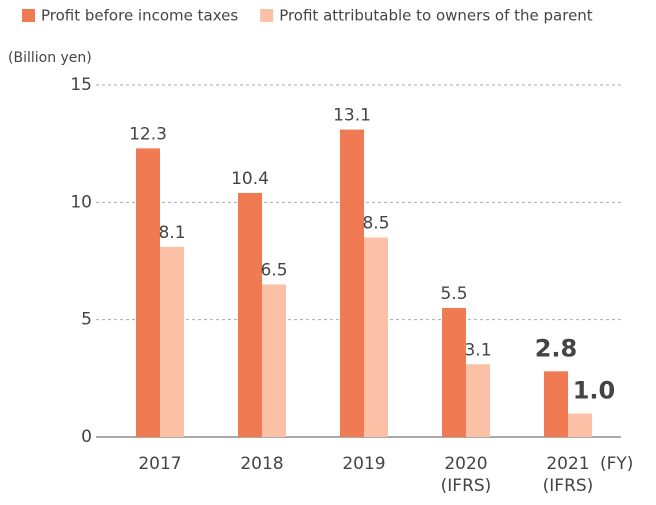 The image size is (656, 505). Describe the element at coordinates (86, 320) in the screenshot. I see `y-tick-label: 5` at that location.